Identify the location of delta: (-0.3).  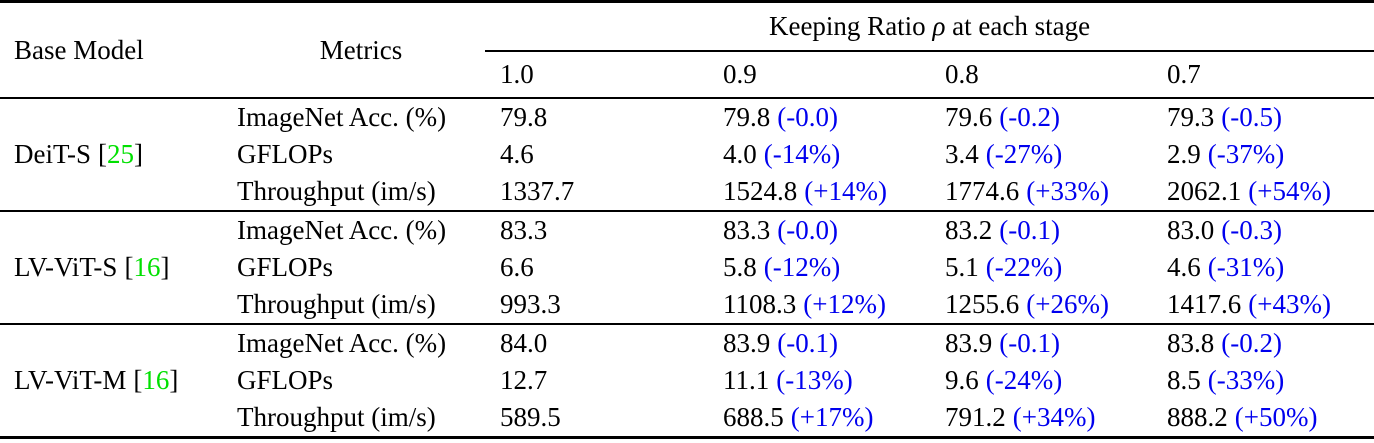
(1251, 230).